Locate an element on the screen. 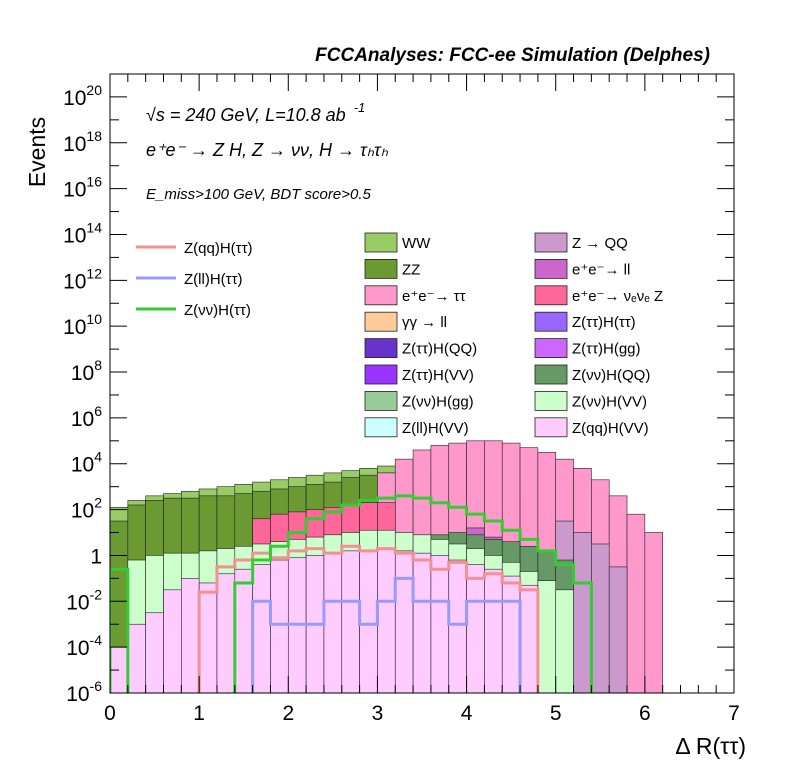 This screenshot has height=772, width=796. legend-label-z-qq-h-vv: Z(qq)H(VV) is located at coordinates (610, 428).